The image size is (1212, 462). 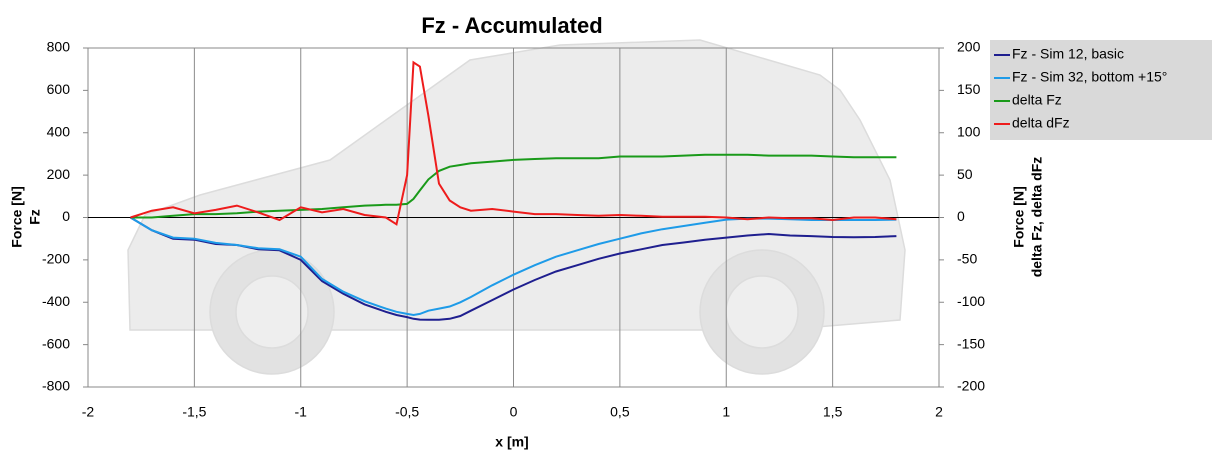 What do you see at coordinates (301, 412) in the screenshot?
I see `x-tick-label: -1` at bounding box center [301, 412].